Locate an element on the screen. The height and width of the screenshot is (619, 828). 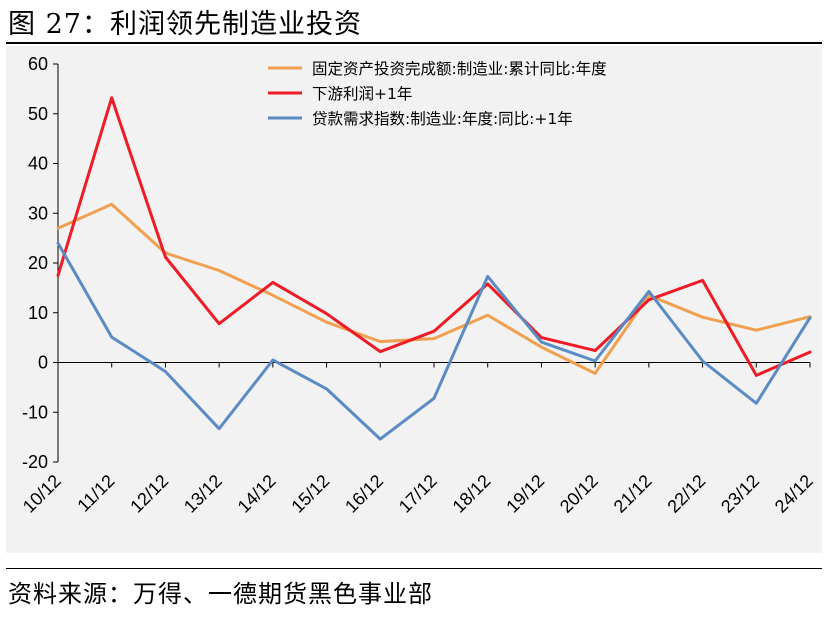
legend-label-3: 贷款需求指数:制造业:年度:同比:+1年 is located at coordinates (442, 119).